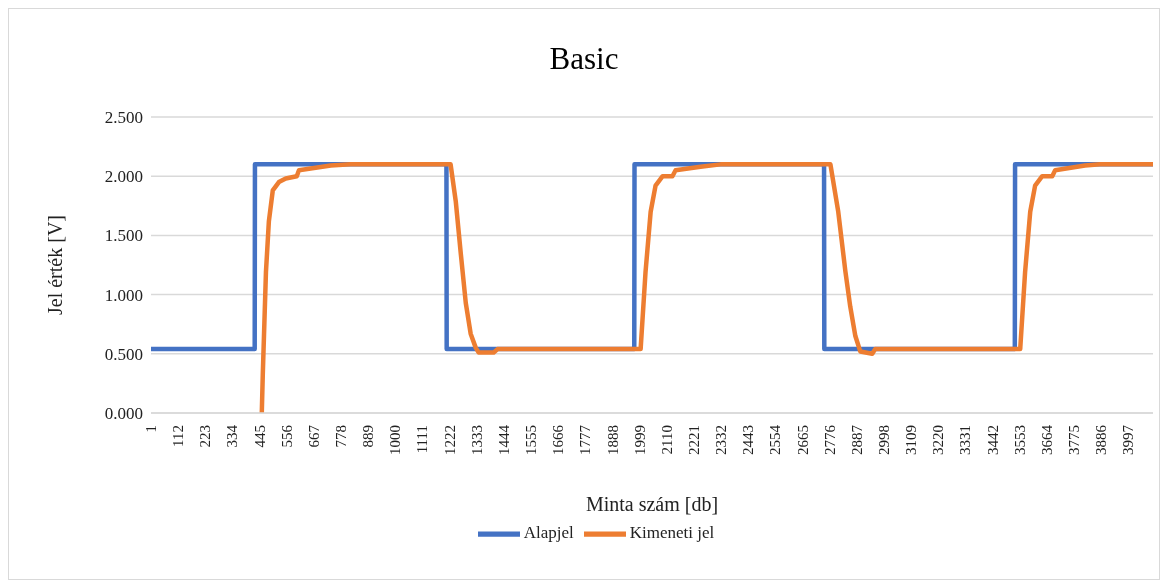  I want to click on x-tick-label: 1333, so click(476, 440).